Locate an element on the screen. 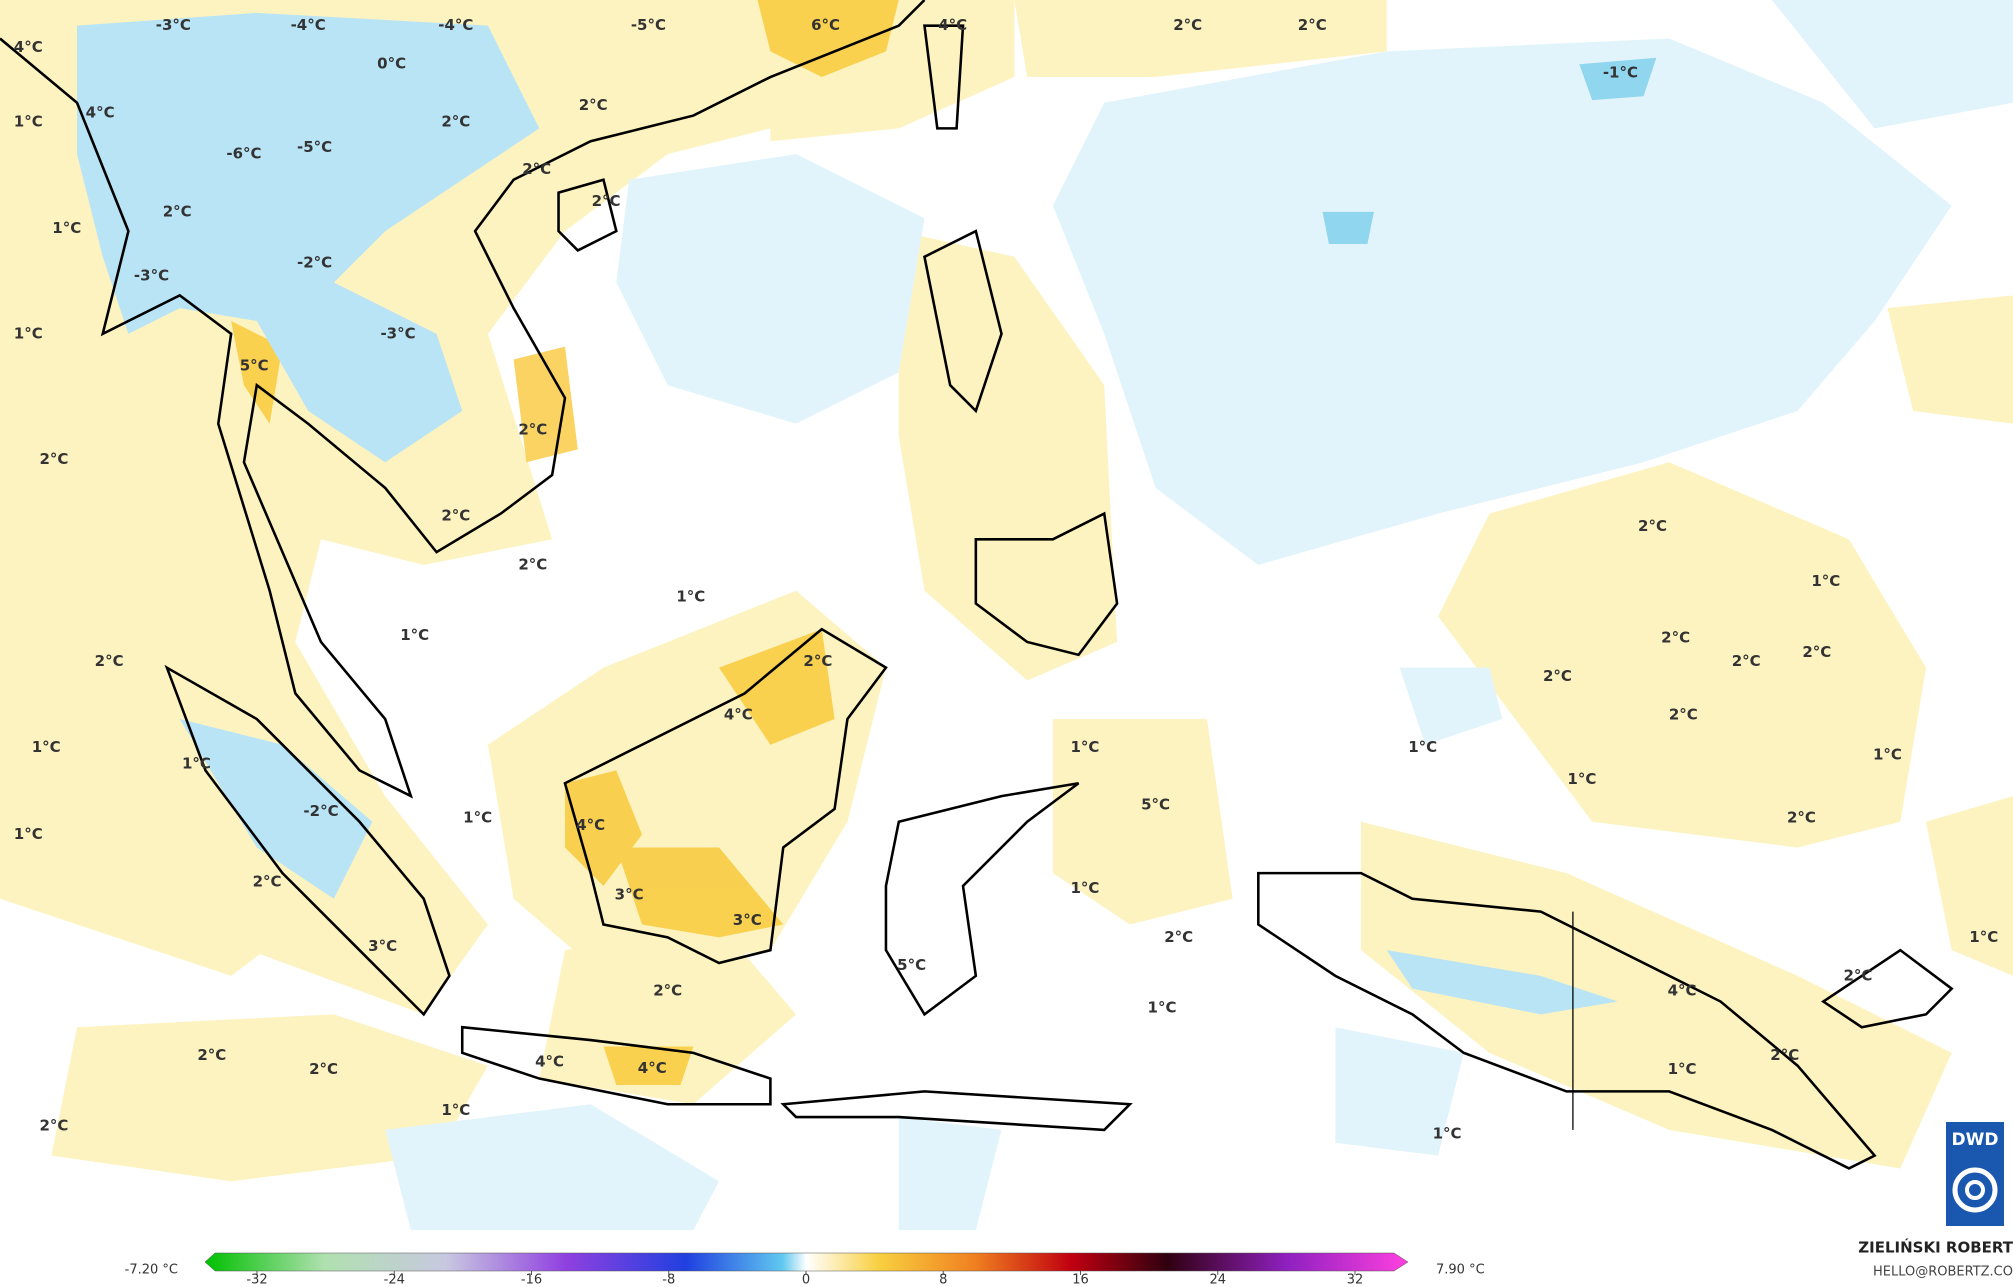 The height and width of the screenshot is (1287, 2013). colorbar-tick-label: 24 is located at coordinates (1217, 1280).